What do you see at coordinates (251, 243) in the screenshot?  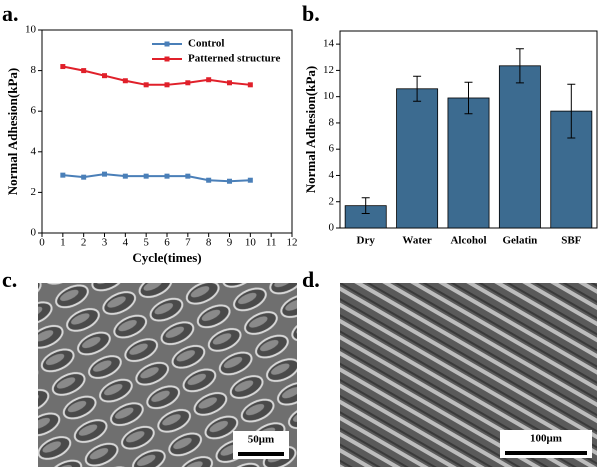 I see `x-tick-label: 10` at bounding box center [251, 243].